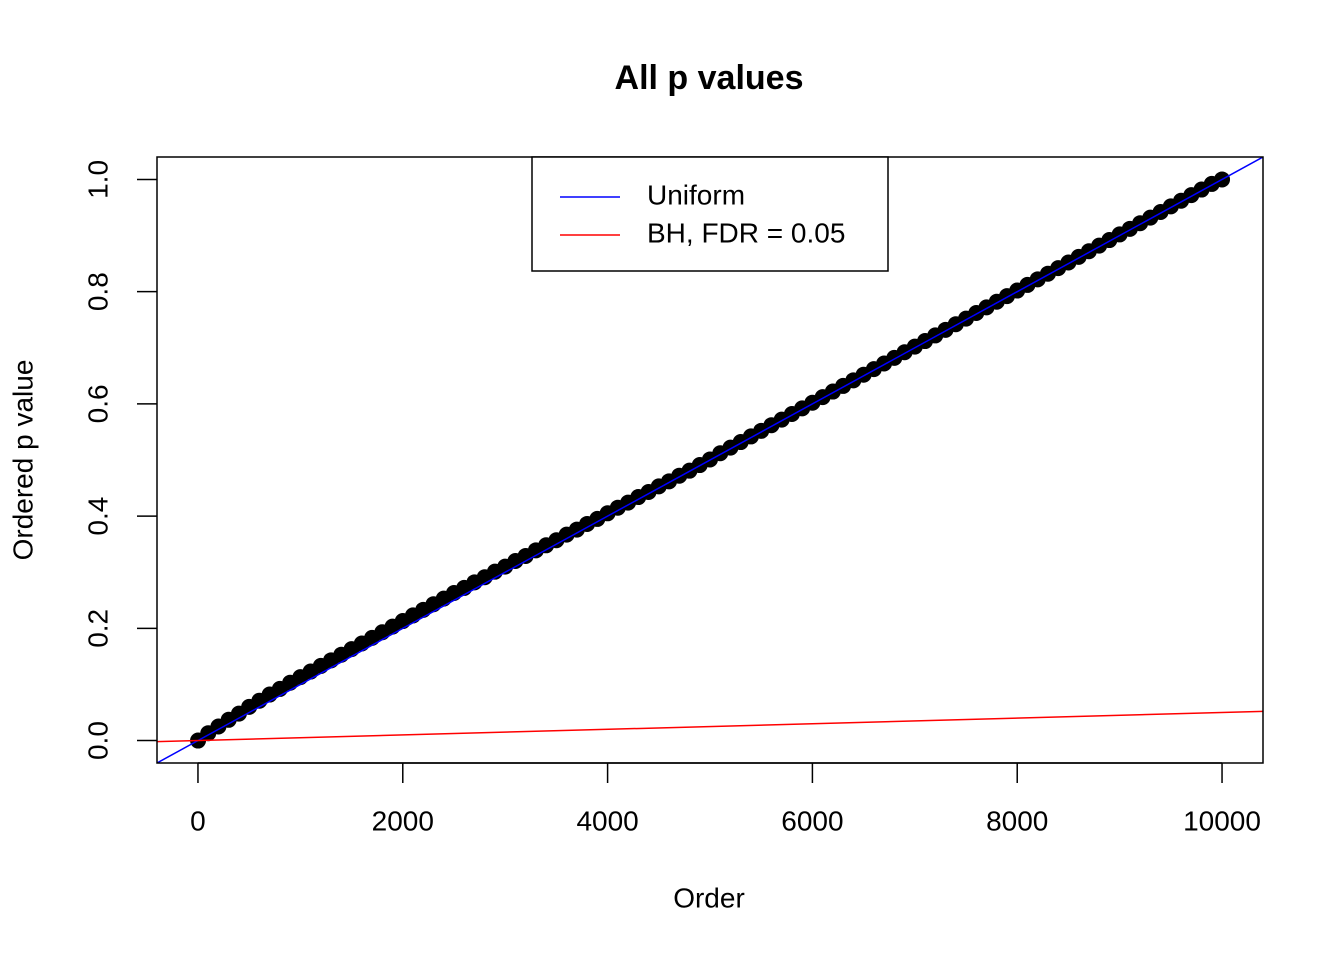 The image size is (1344, 960). Describe the element at coordinates (198, 820) in the screenshot. I see `x-tick-label: 0` at that location.